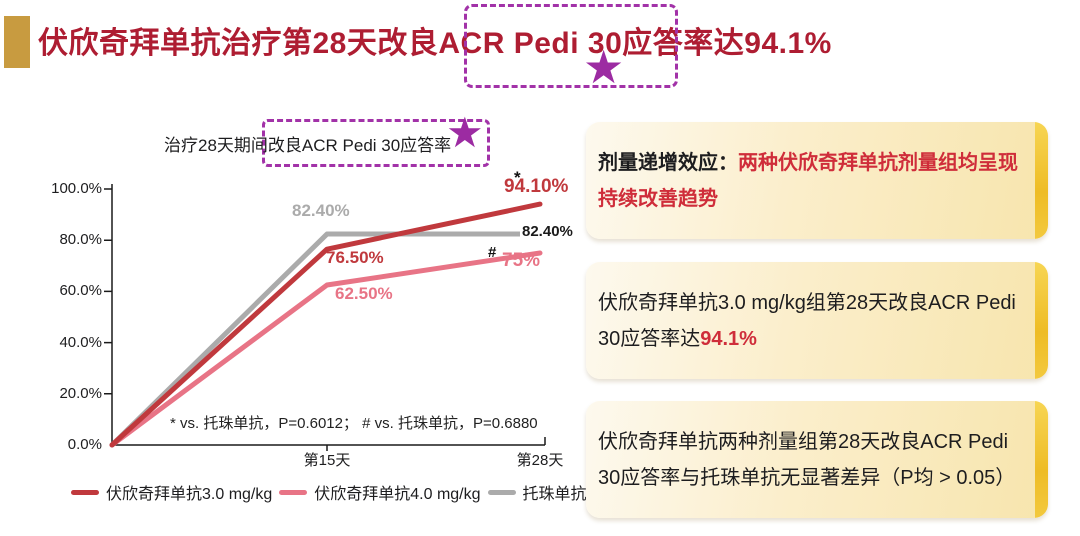  Describe the element at coordinates (517, 177) in the screenshot. I see `significance-mark-asterisk: *` at that location.